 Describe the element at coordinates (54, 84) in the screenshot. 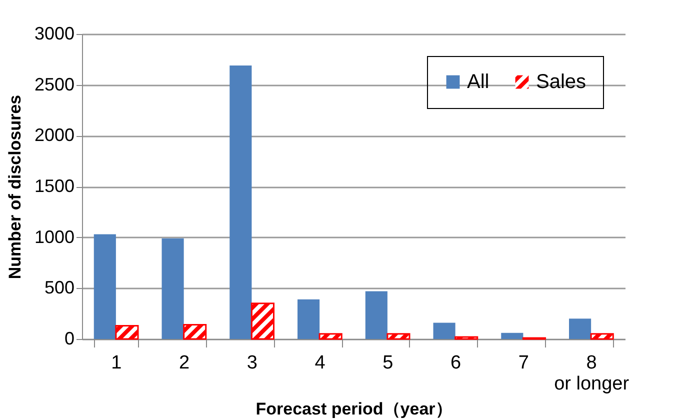

I see `y-tick-label: 2500` at that location.